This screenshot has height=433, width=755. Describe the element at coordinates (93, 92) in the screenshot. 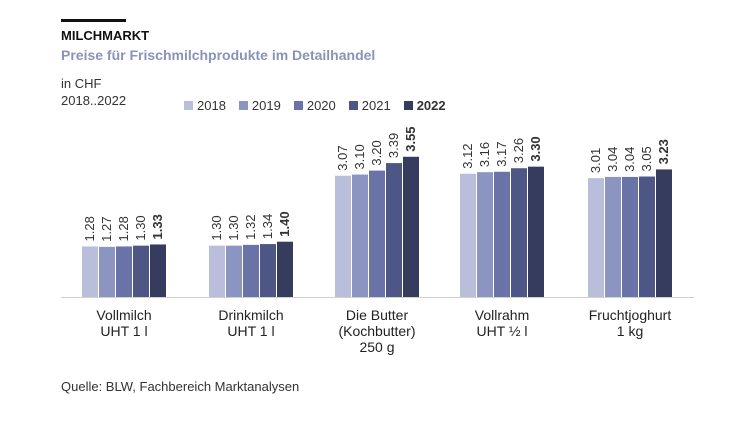

I see `unit-label: in CHF 2018..2022` at that location.